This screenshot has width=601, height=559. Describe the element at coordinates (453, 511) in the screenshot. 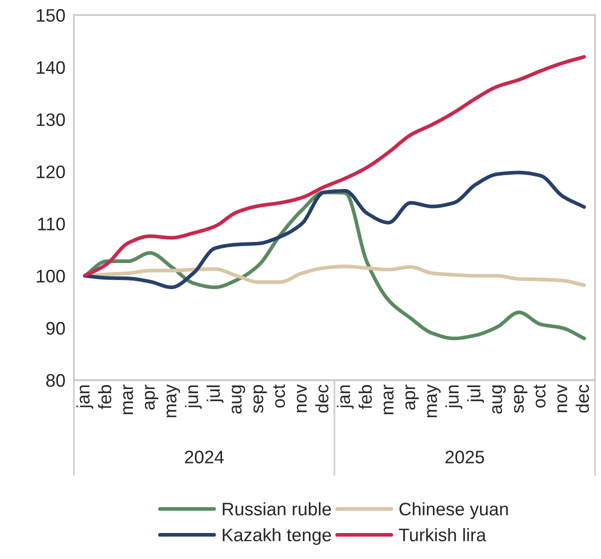

I see `legend-label: Chinese yuan` at that location.